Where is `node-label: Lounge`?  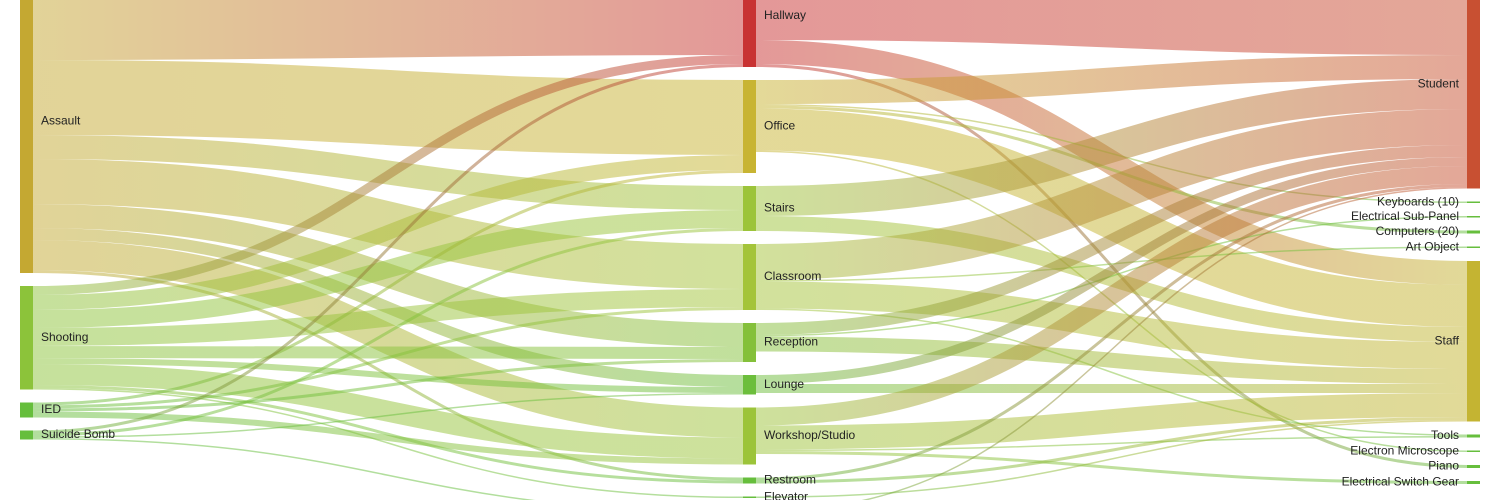 node-label: Lounge is located at coordinates (784, 384).